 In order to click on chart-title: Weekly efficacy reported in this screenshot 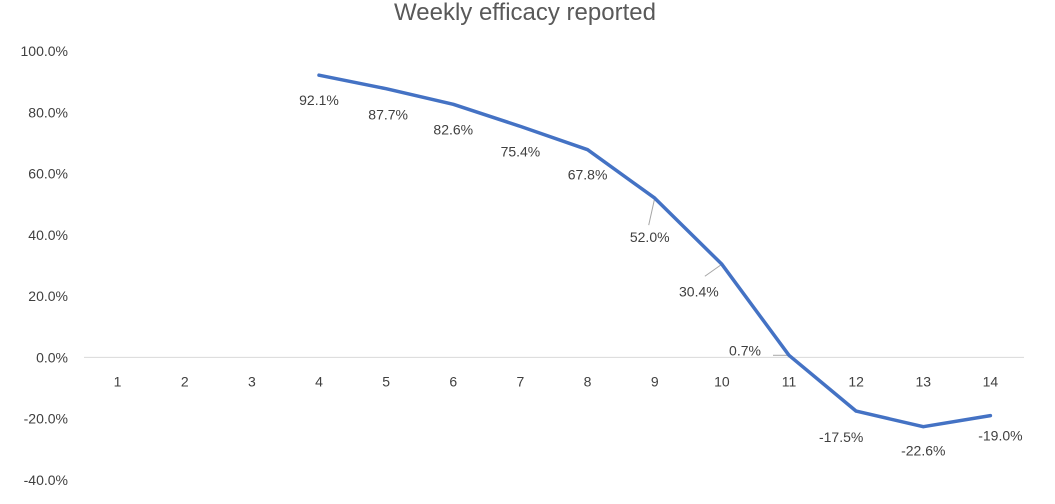, I will do `click(525, 13)`.